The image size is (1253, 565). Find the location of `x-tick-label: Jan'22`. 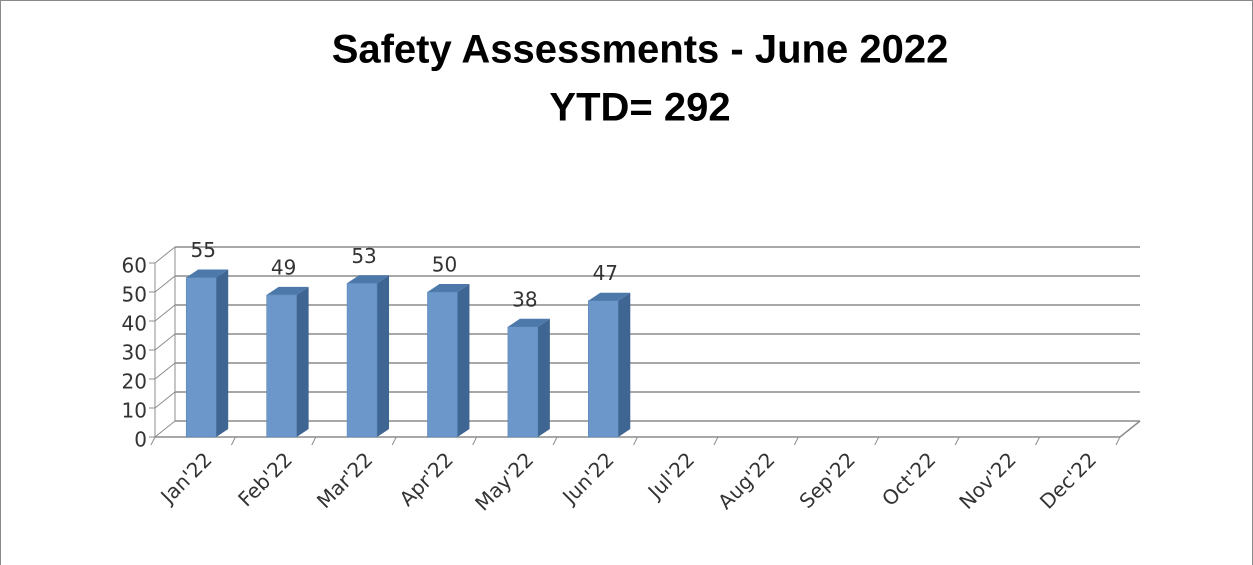

x-tick-label: Jan'22 is located at coordinates (186, 478).